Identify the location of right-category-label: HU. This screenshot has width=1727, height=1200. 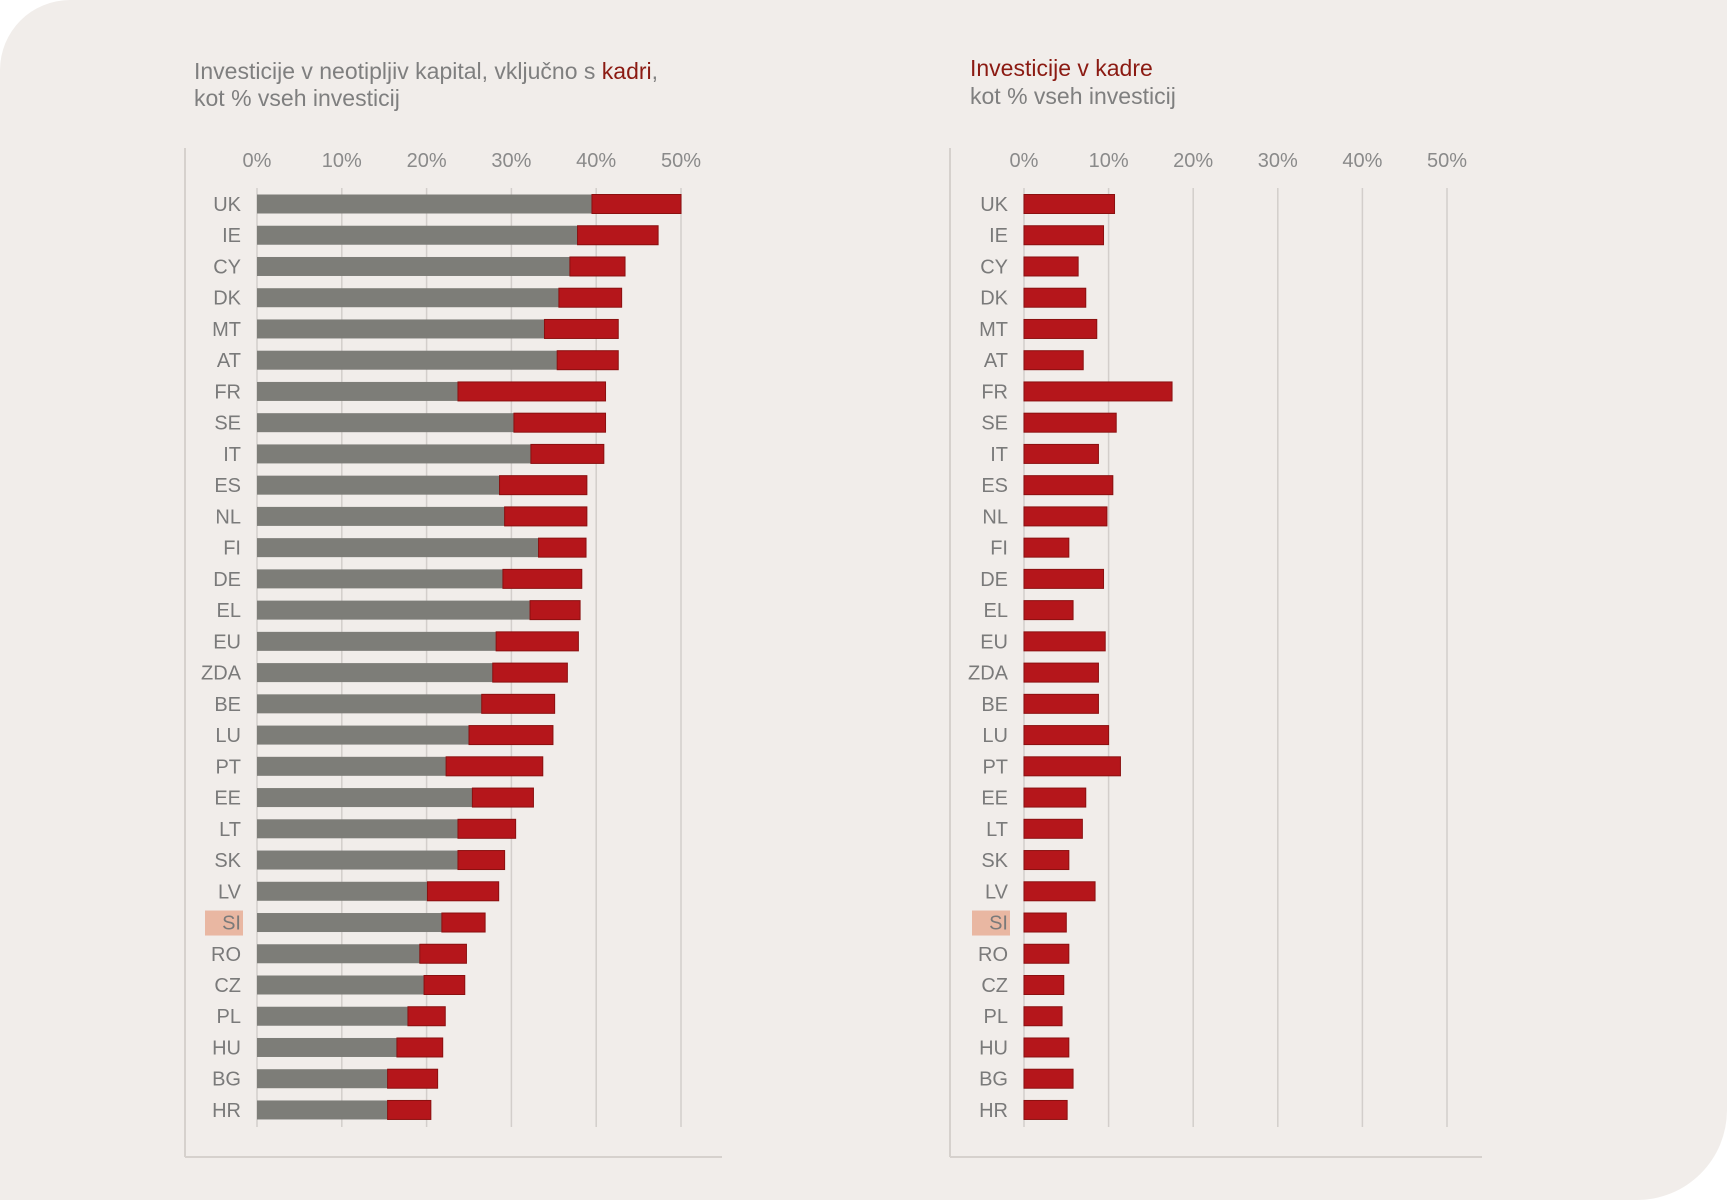
(993, 1048).